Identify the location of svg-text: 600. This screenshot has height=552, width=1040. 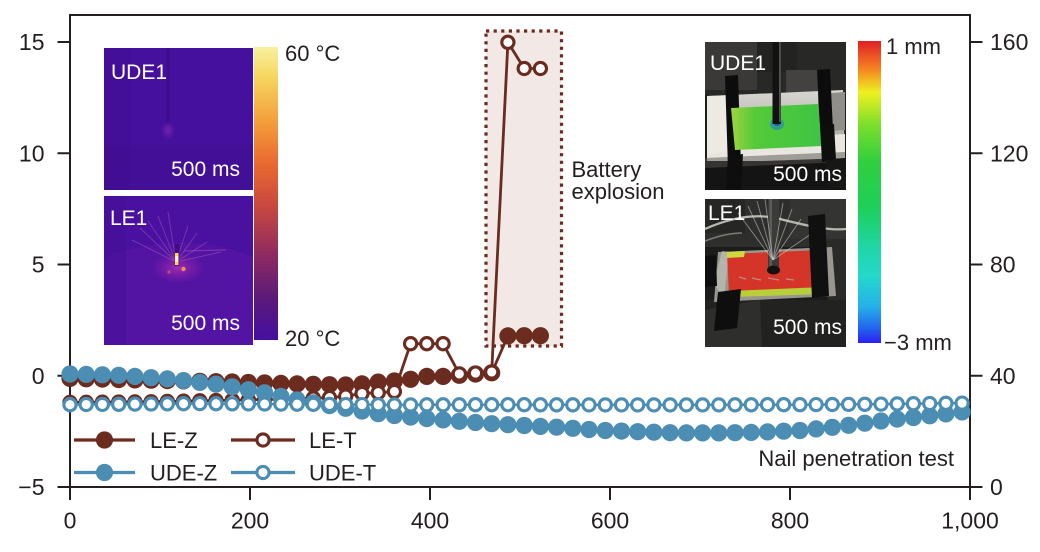
(610, 521).